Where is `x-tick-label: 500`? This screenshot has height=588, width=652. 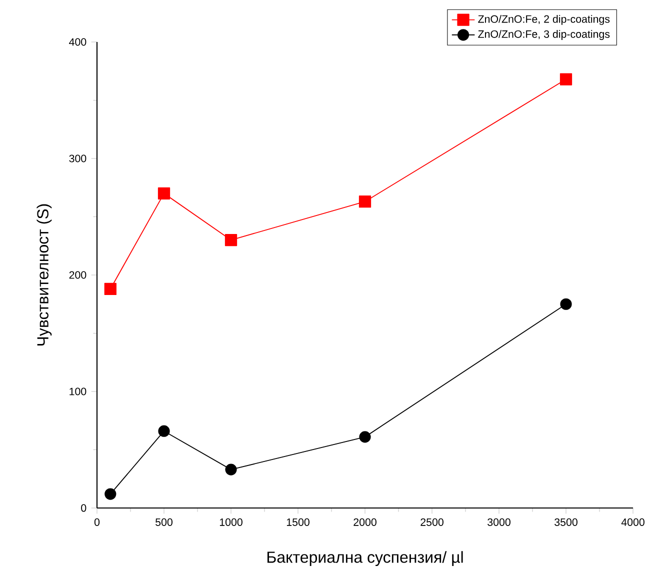
x-tick-label: 500 is located at coordinates (164, 522).